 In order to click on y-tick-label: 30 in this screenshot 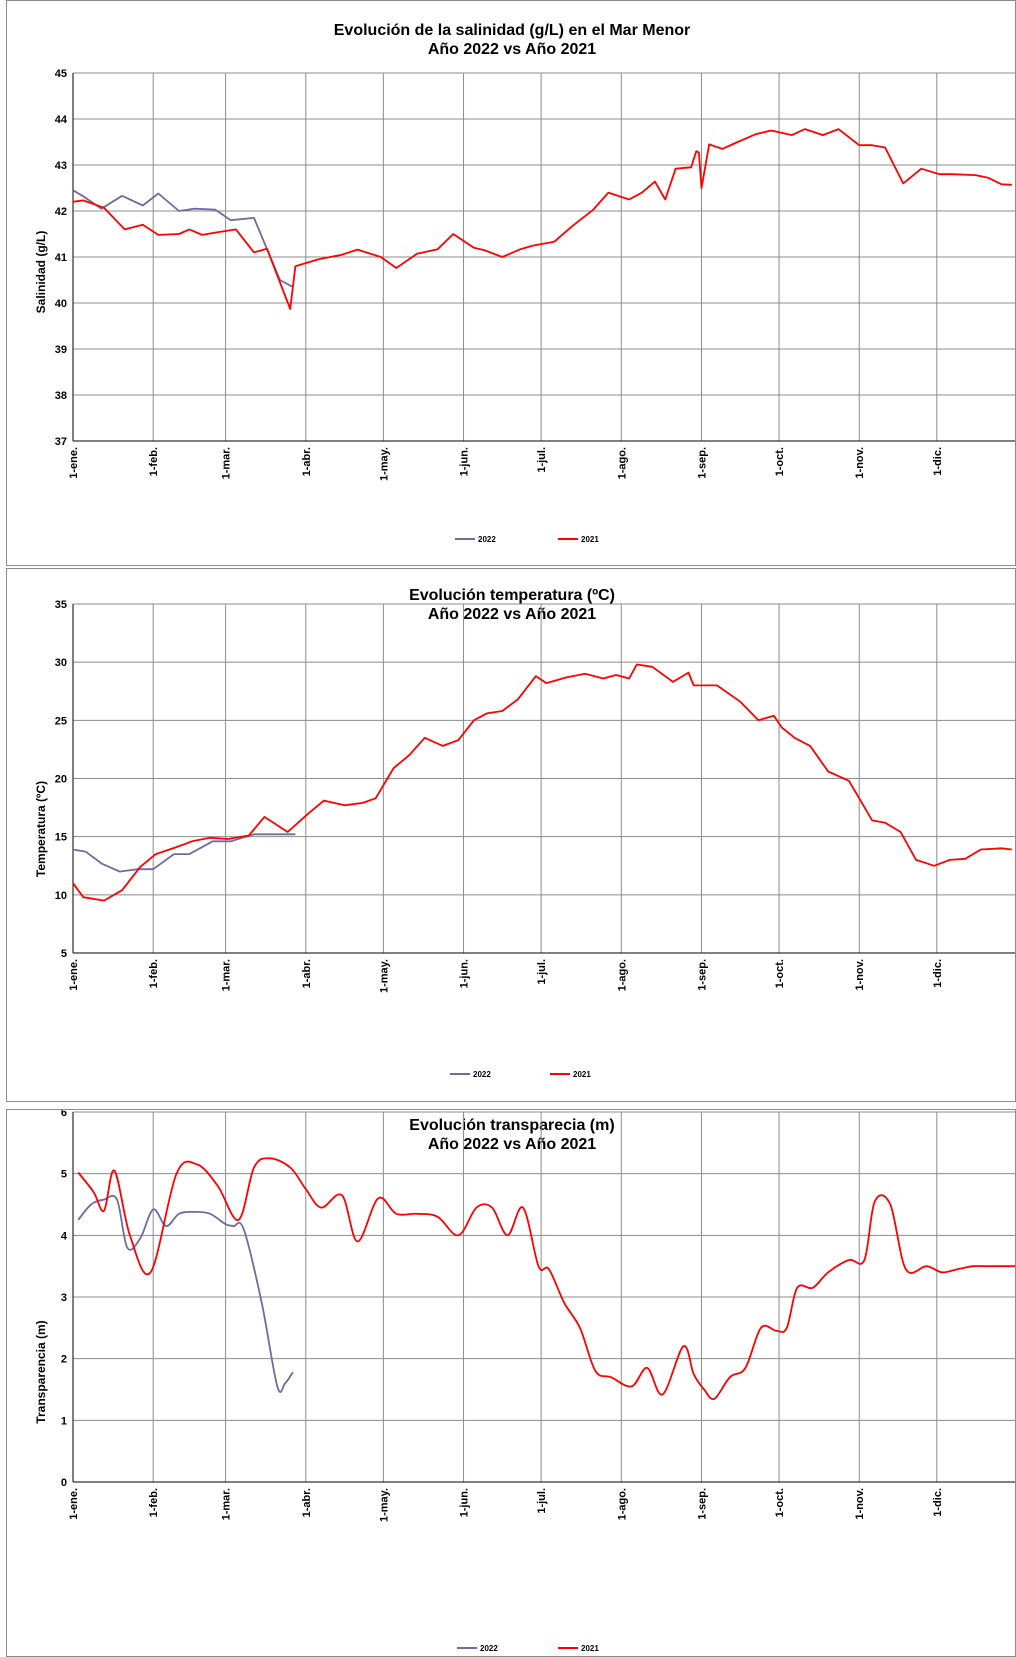, I will do `click(61, 663)`.